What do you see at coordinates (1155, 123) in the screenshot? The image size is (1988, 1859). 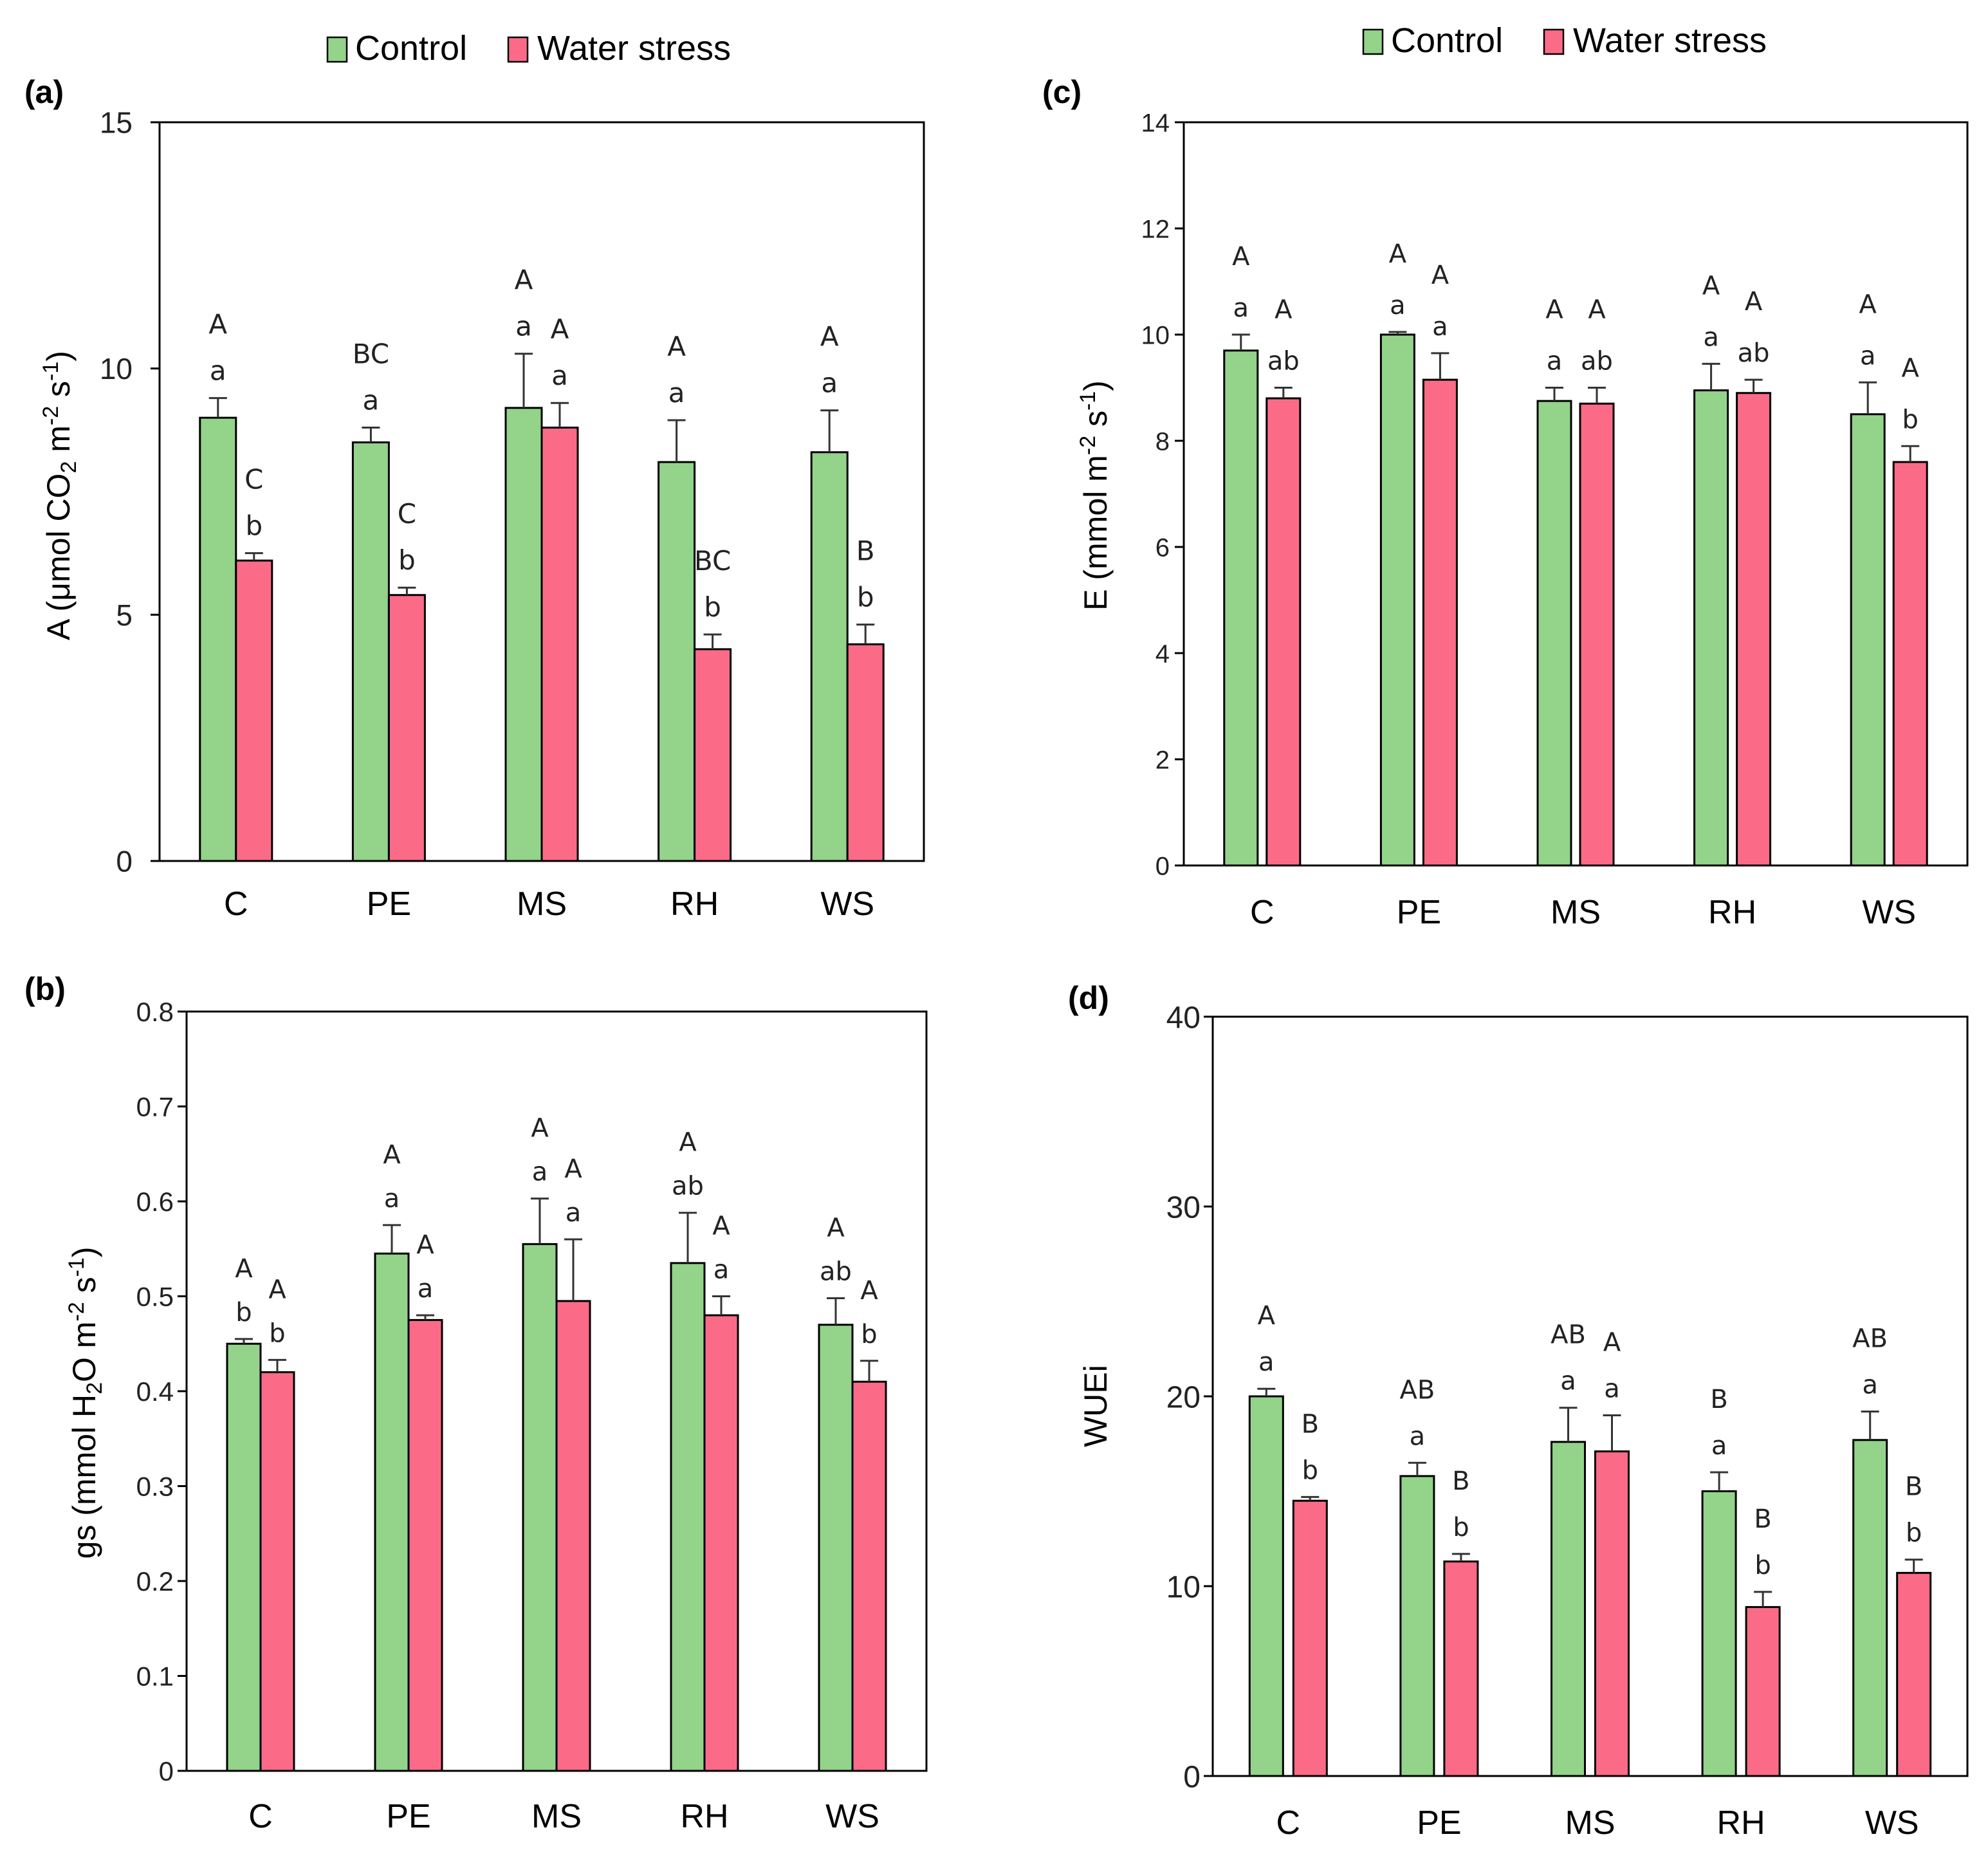 I see `y-tick-label: 14` at bounding box center [1155, 123].